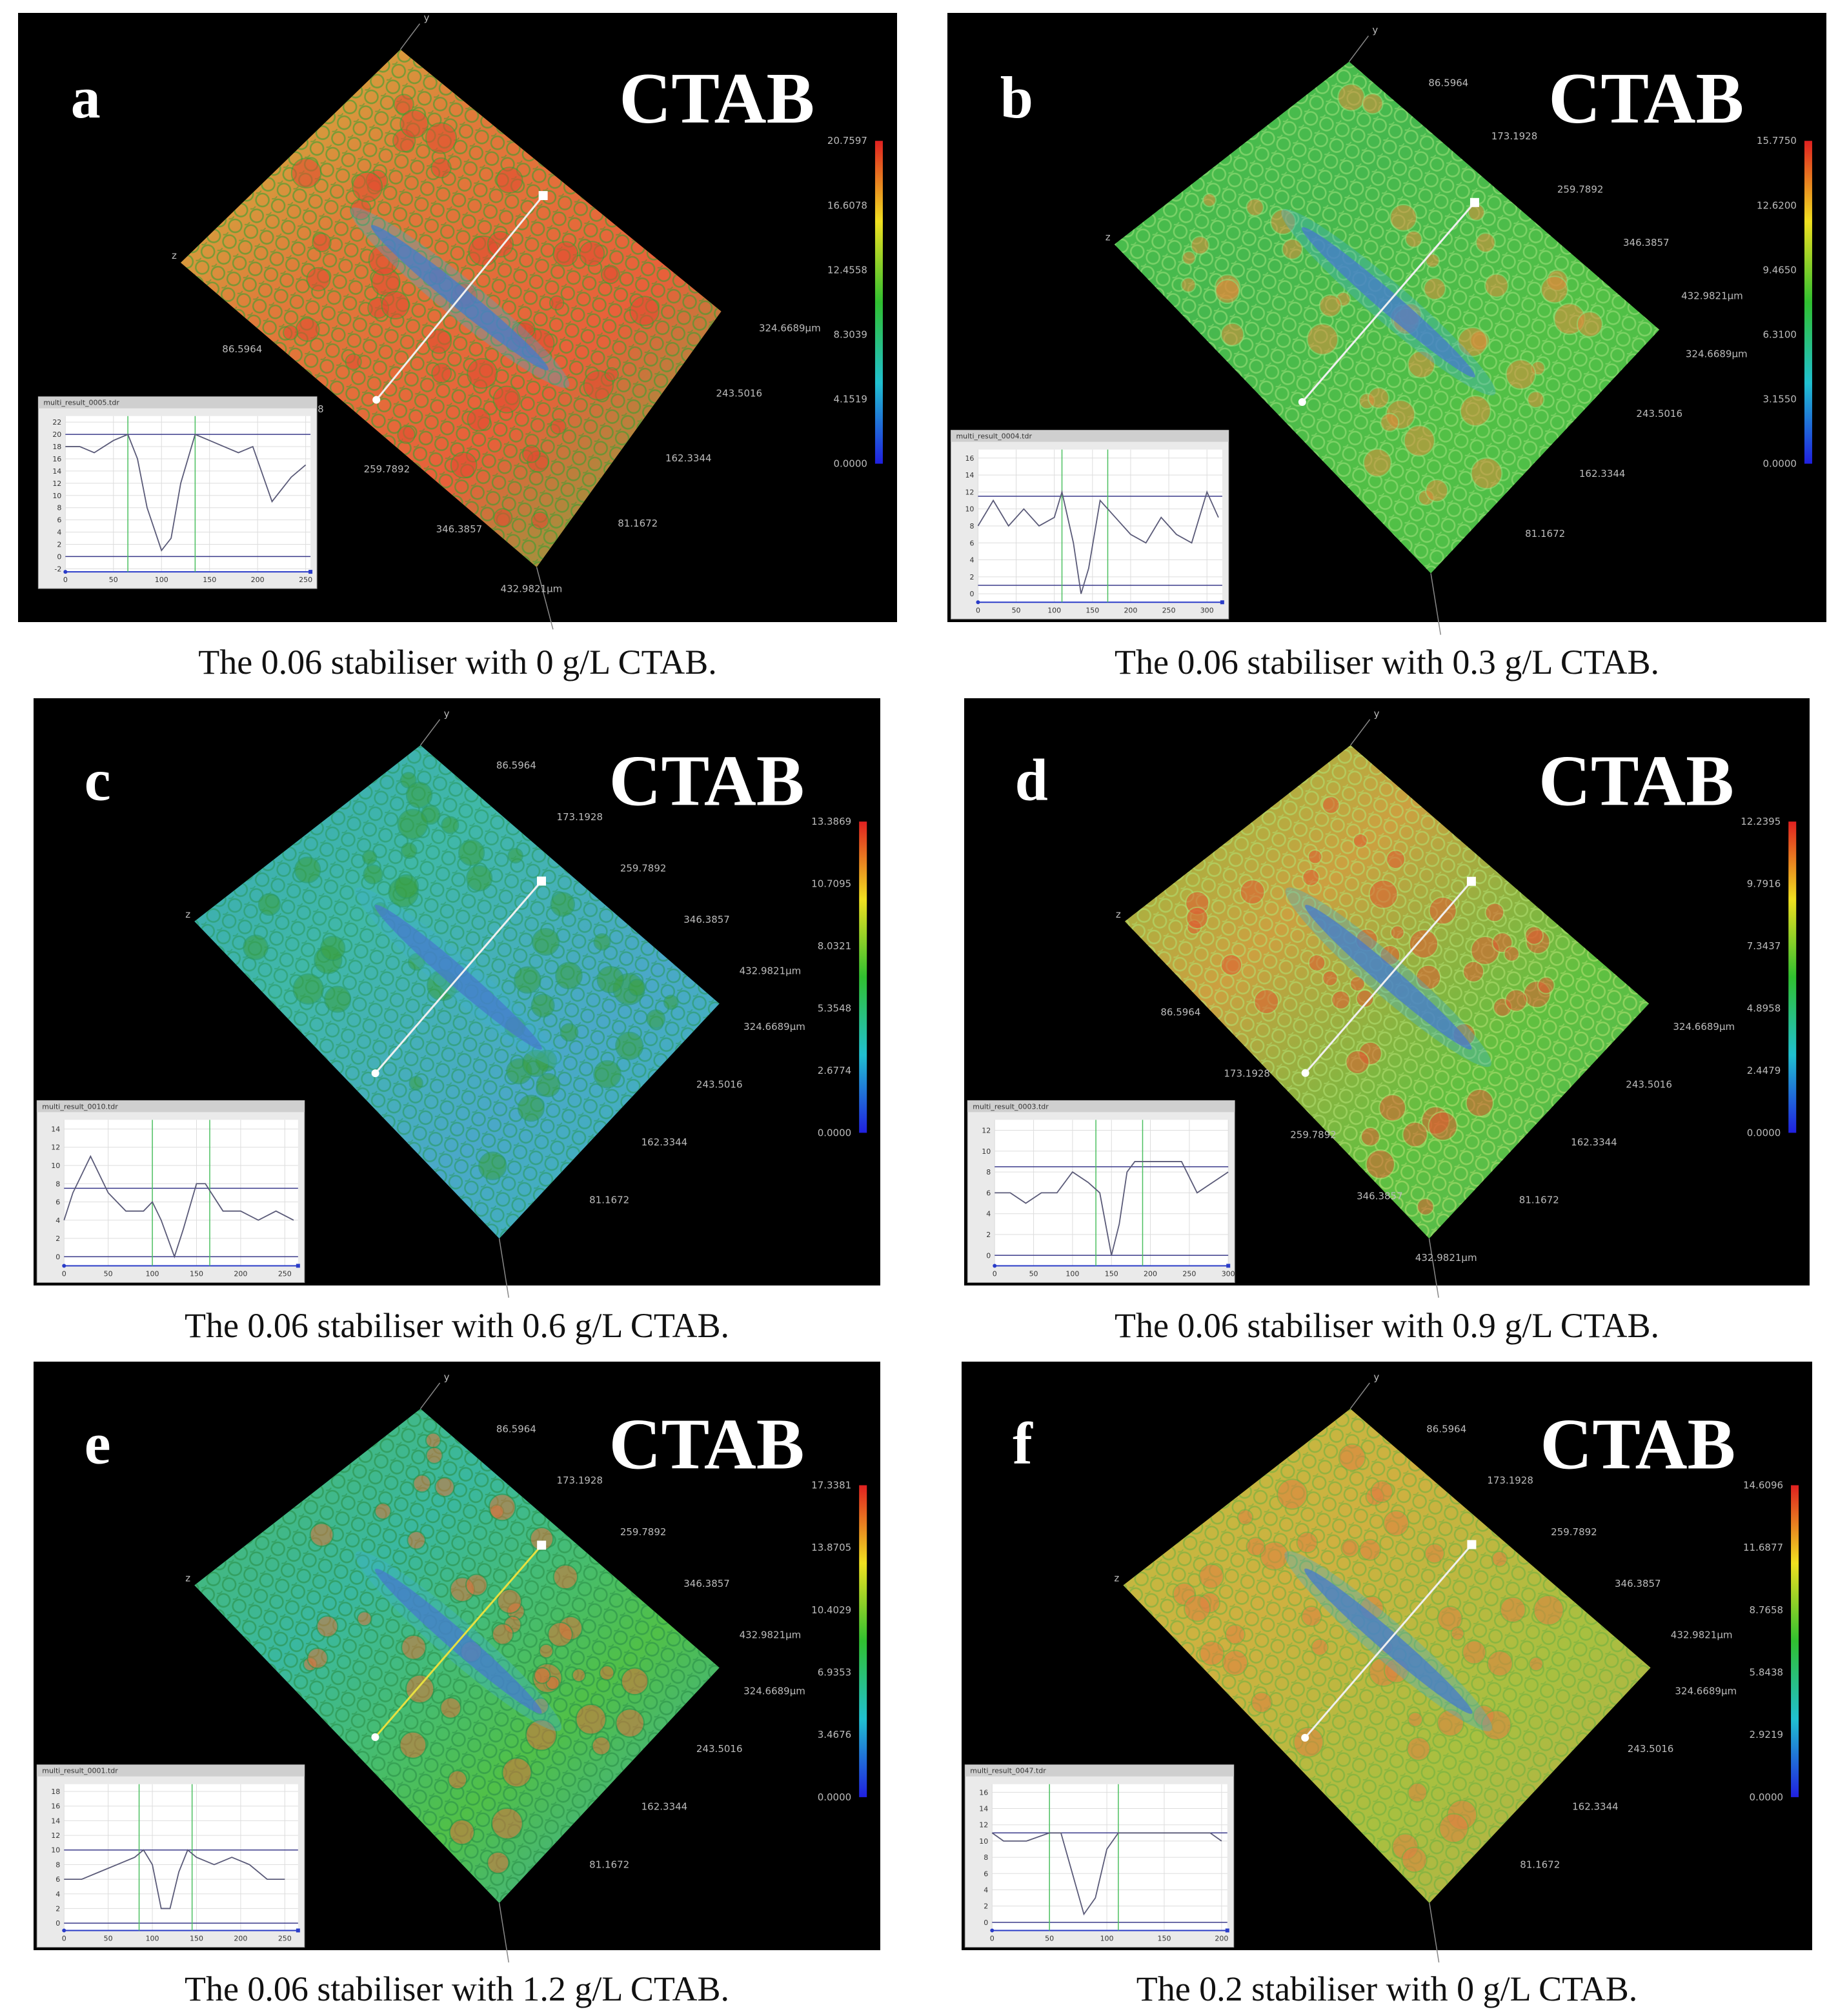  What do you see at coordinates (1637, 1445) in the screenshot?
I see `panel-label: CTAB` at bounding box center [1637, 1445].